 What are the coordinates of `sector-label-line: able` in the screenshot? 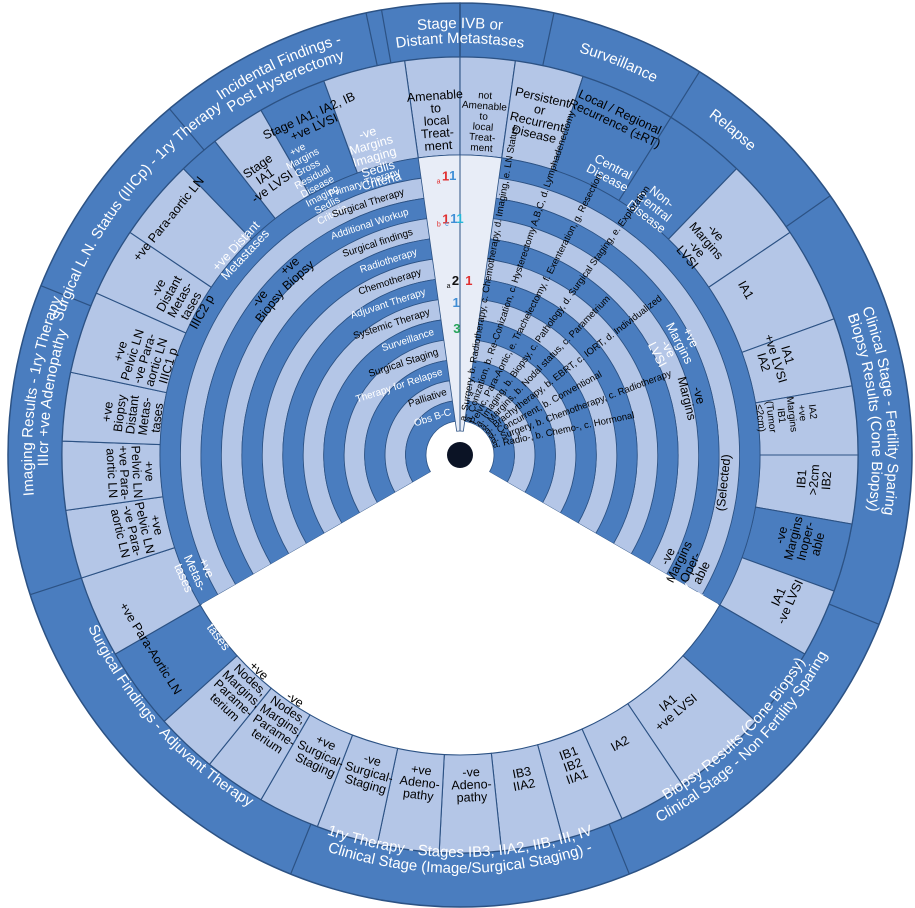 It's located at (817, 544).